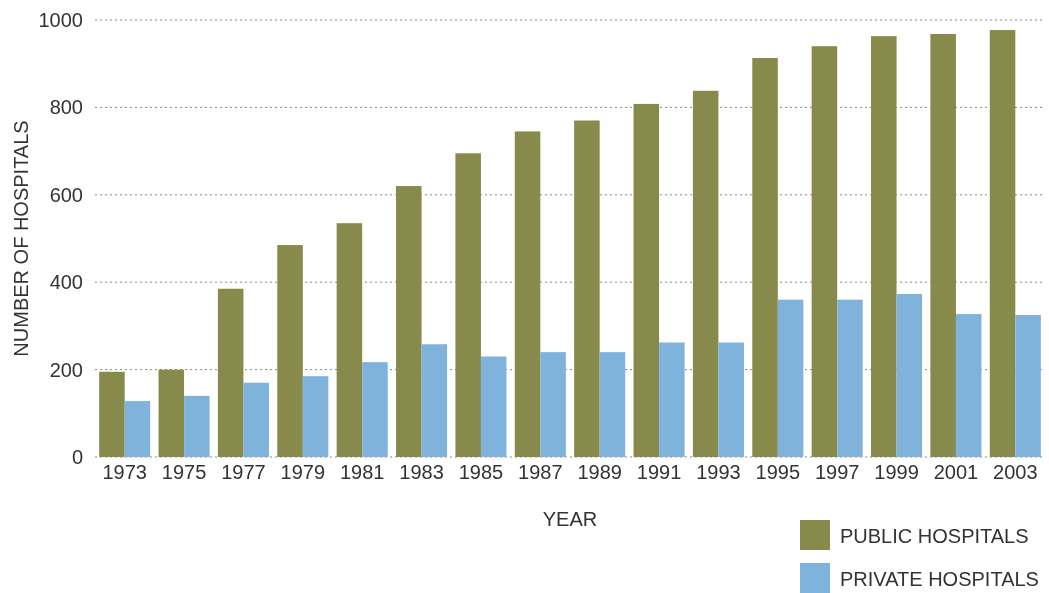 The width and height of the screenshot is (1049, 593). I want to click on legend-label: PUBLIC HOSPITALS, so click(934, 536).